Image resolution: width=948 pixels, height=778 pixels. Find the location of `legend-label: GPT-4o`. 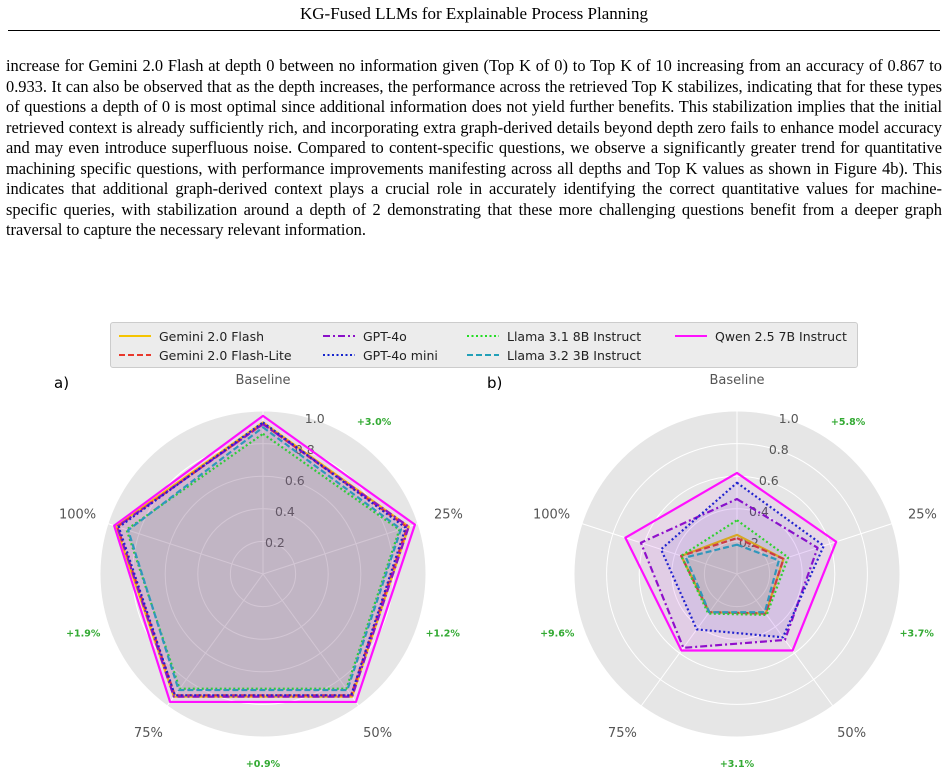

legend-label: GPT-4o is located at coordinates (385, 336).